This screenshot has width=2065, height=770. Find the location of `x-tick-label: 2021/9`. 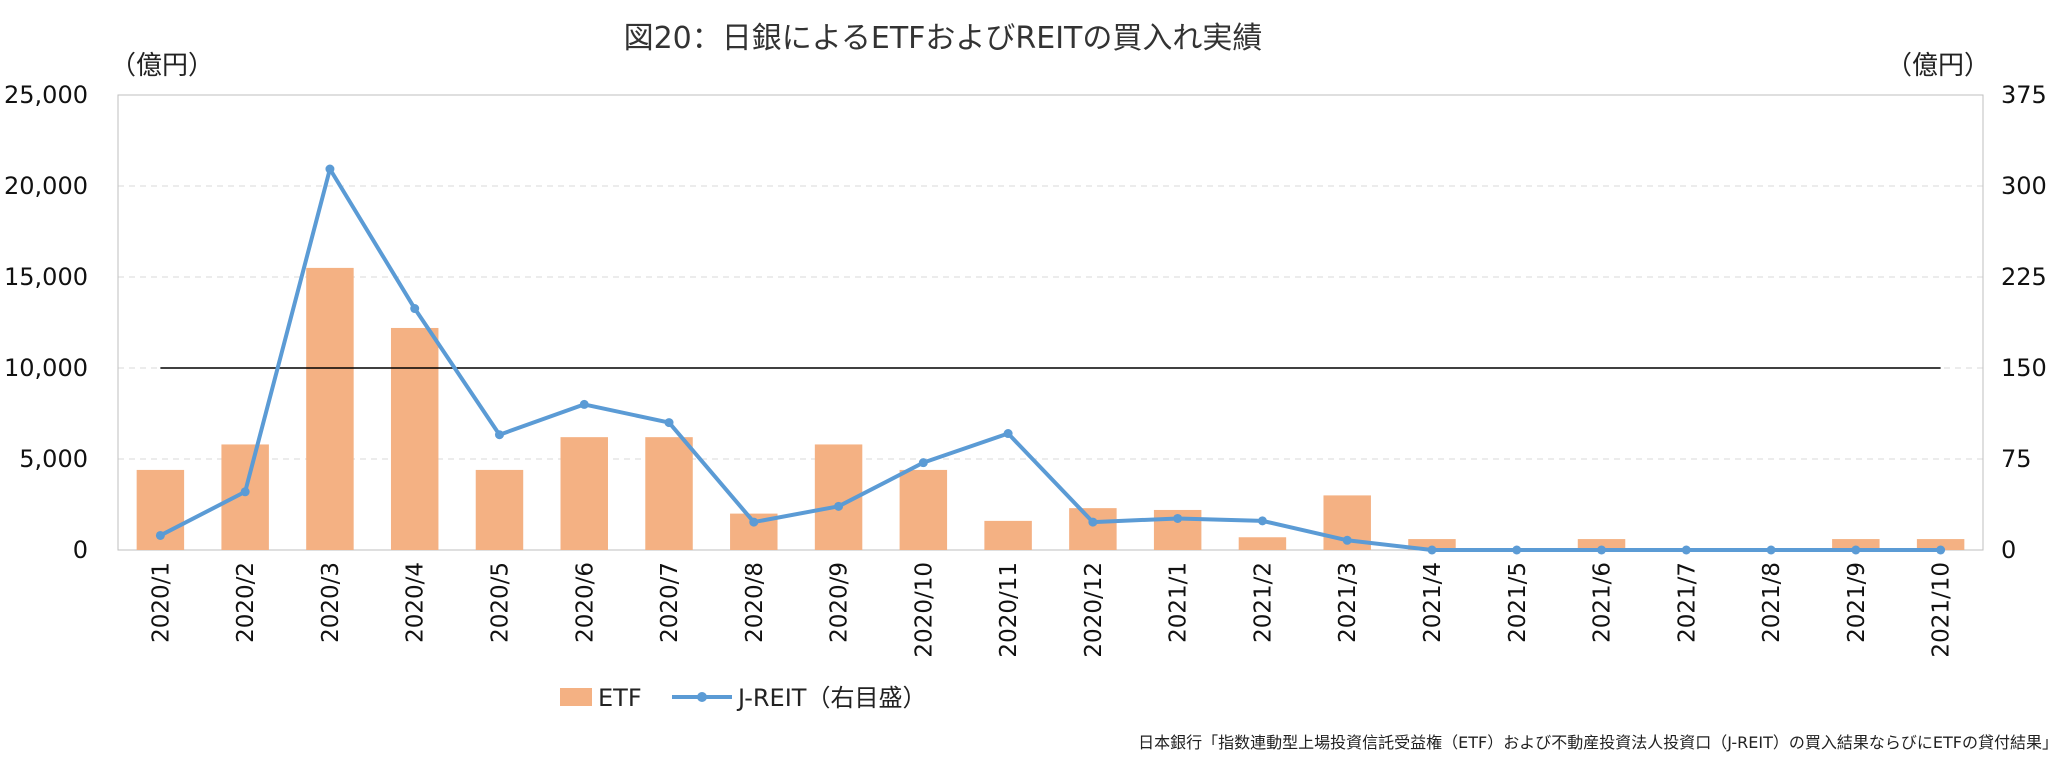

x-tick-label: 2021/9 is located at coordinates (1857, 602).